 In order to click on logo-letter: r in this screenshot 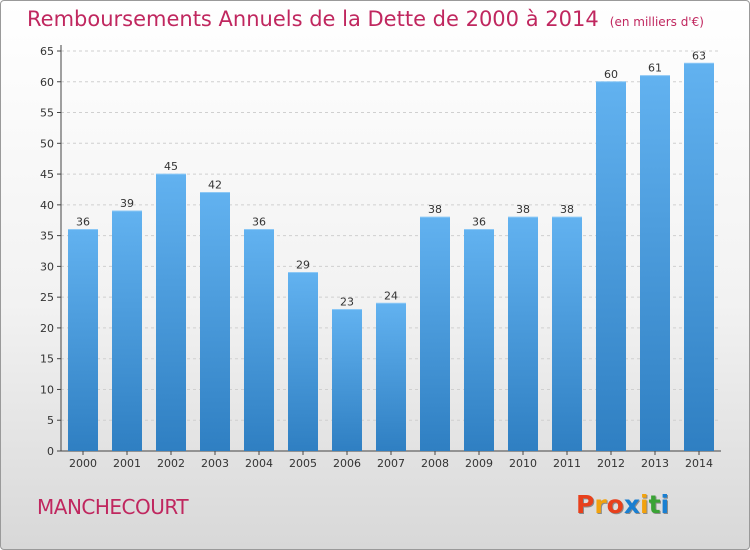, I will do `click(600, 504)`.